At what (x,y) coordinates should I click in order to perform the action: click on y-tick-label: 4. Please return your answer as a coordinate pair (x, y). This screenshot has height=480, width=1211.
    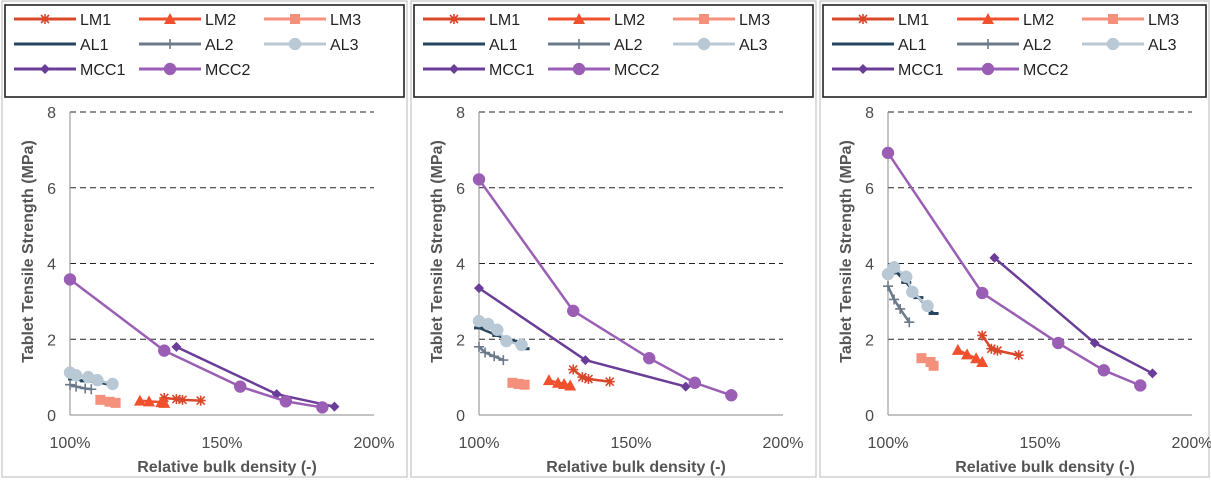
    Looking at the image, I should click on (51, 265).